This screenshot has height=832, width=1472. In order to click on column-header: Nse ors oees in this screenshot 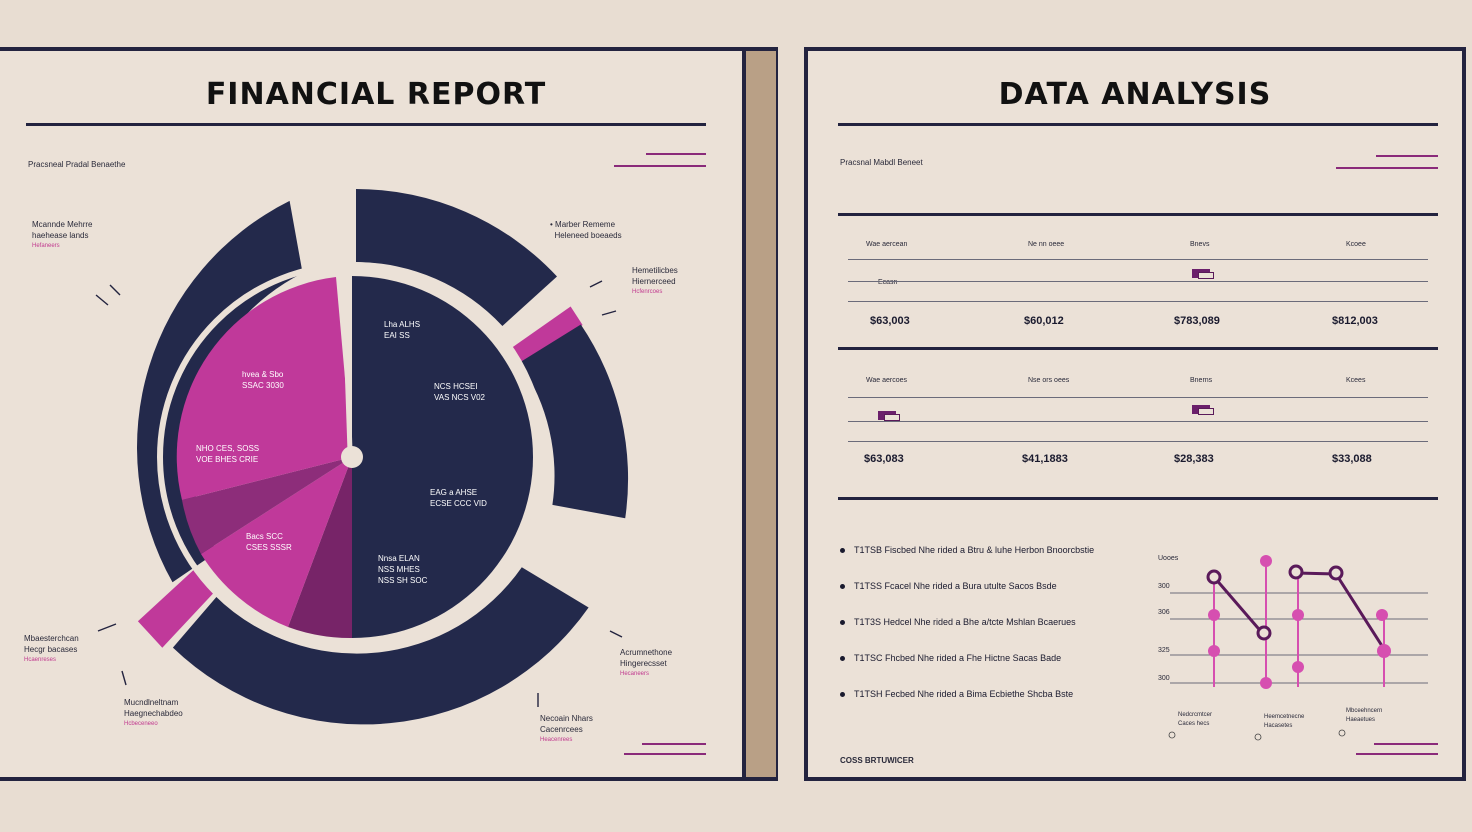, I will do `click(1049, 380)`.